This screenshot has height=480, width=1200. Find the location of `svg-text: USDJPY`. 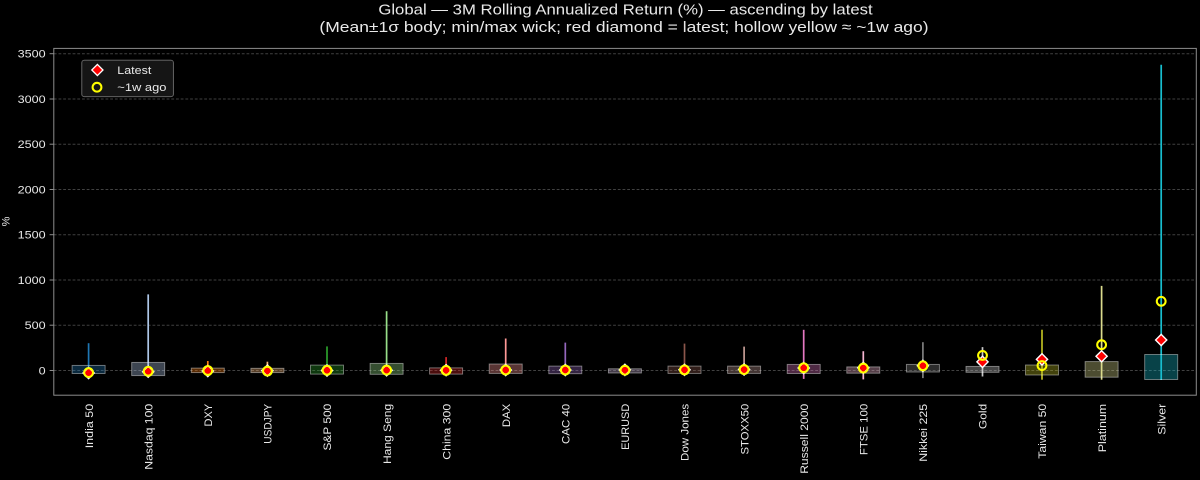

svg-text: USDJPY is located at coordinates (269, 423).